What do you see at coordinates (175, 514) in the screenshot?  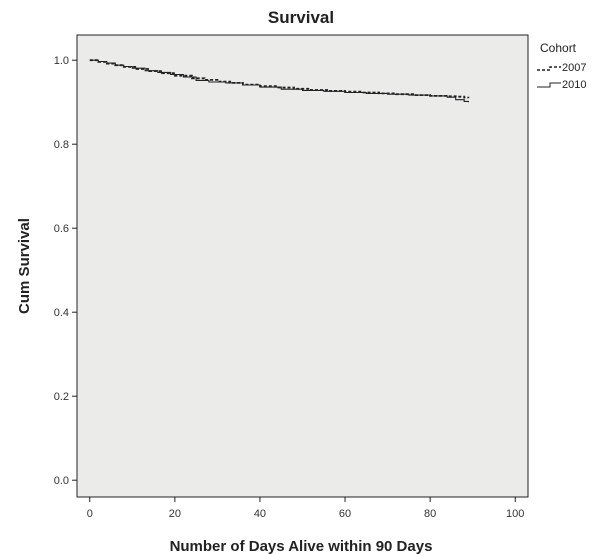 I see `x-tick-label: 20` at bounding box center [175, 514].